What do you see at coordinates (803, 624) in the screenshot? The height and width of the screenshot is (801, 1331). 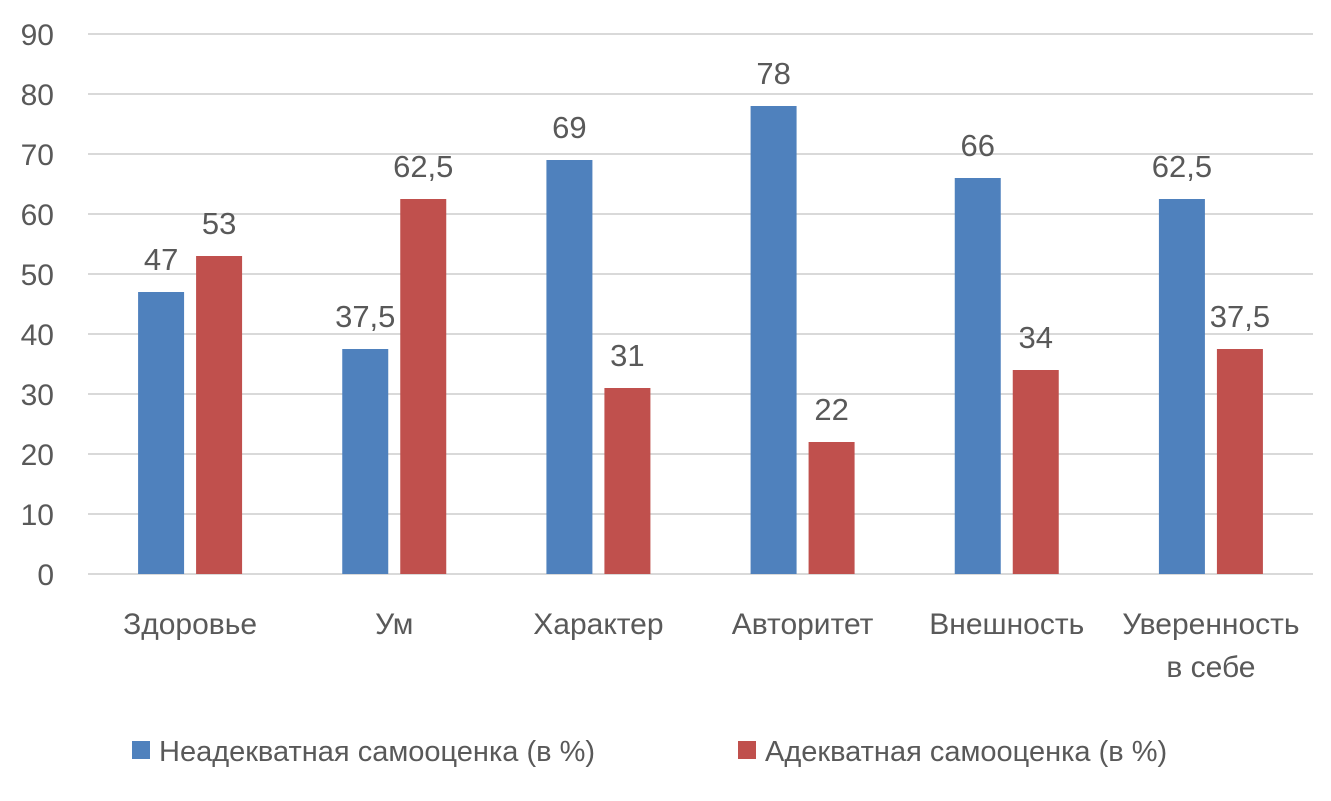 I see `x-tick-label: Авторитет` at bounding box center [803, 624].